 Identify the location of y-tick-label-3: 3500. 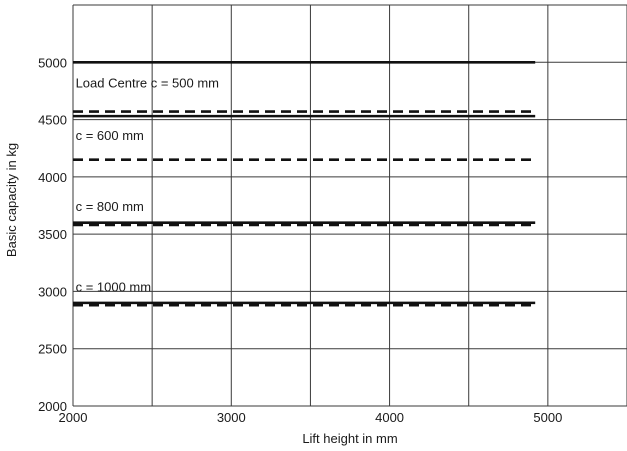
(52, 234).